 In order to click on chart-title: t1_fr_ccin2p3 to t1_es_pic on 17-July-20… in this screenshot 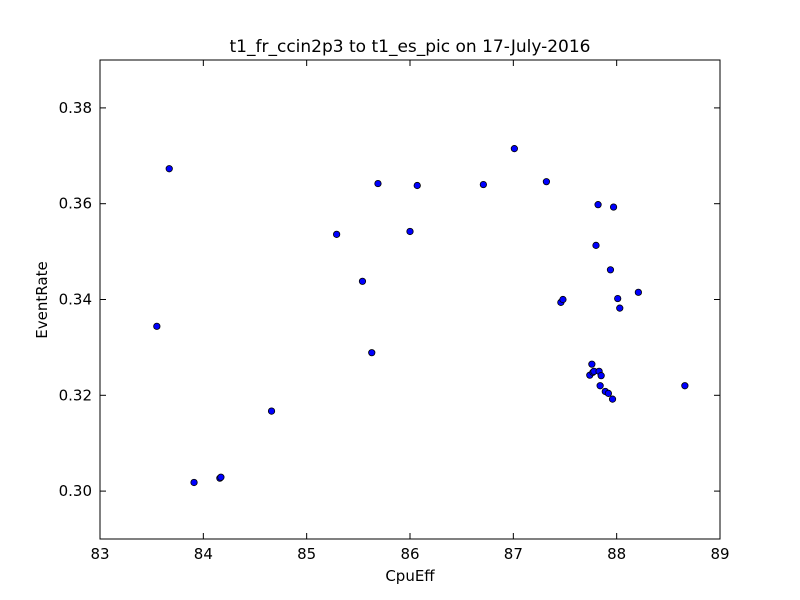, I will do `click(410, 47)`.